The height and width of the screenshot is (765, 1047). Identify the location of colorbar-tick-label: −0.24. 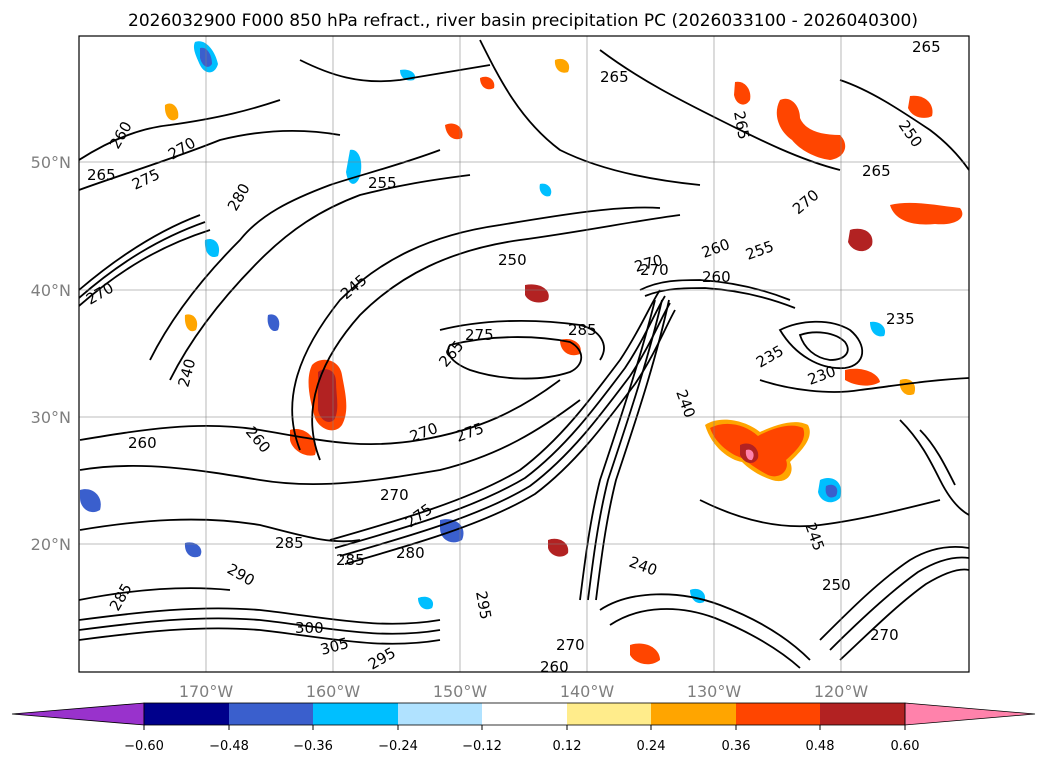
(398, 746).